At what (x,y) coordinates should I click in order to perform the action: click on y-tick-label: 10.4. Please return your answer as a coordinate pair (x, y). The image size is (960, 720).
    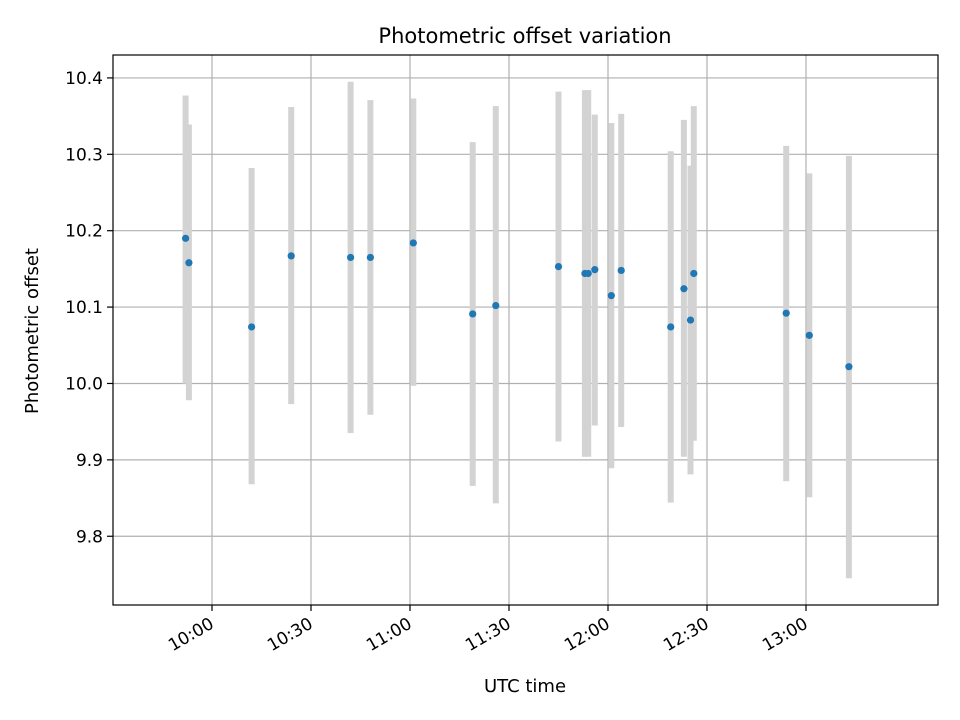
    Looking at the image, I should click on (84, 79).